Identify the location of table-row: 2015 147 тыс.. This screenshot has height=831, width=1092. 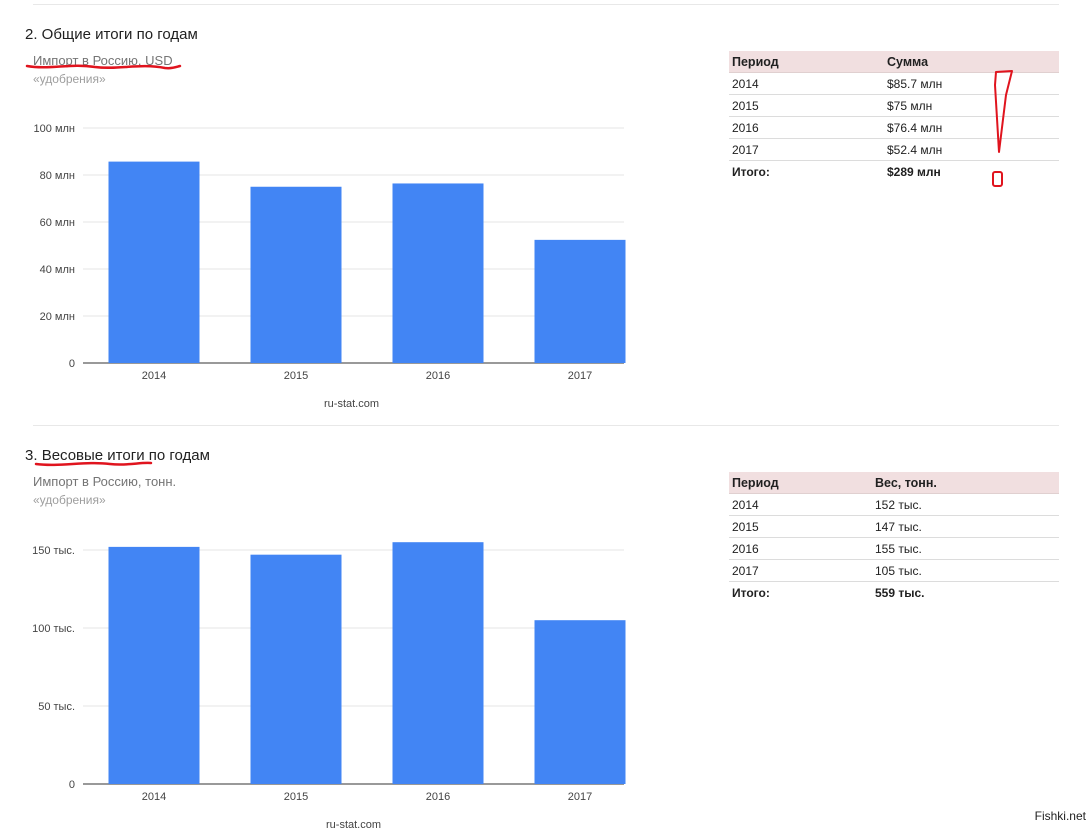
(894, 526).